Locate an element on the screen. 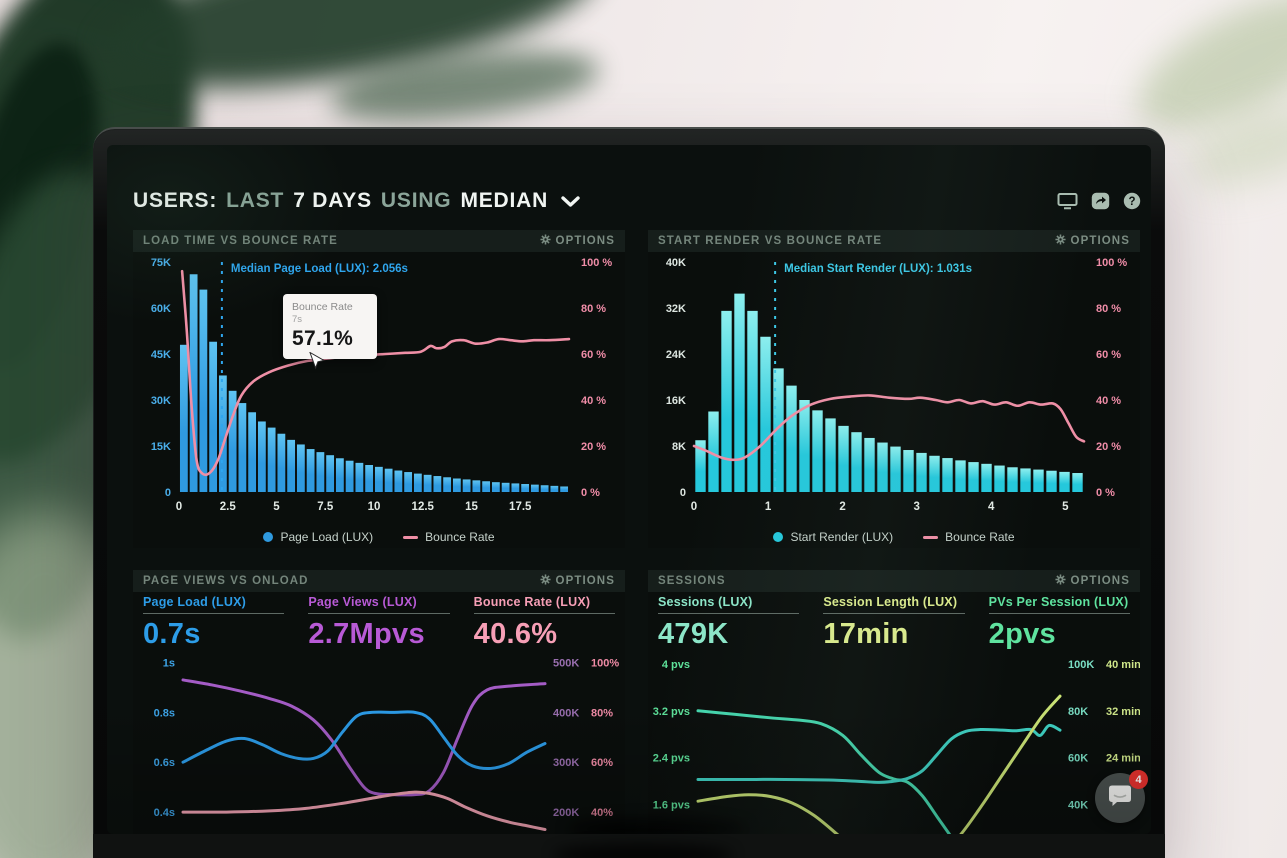 The width and height of the screenshot is (1287, 858). axis-label: 300K is located at coordinates (566, 763).